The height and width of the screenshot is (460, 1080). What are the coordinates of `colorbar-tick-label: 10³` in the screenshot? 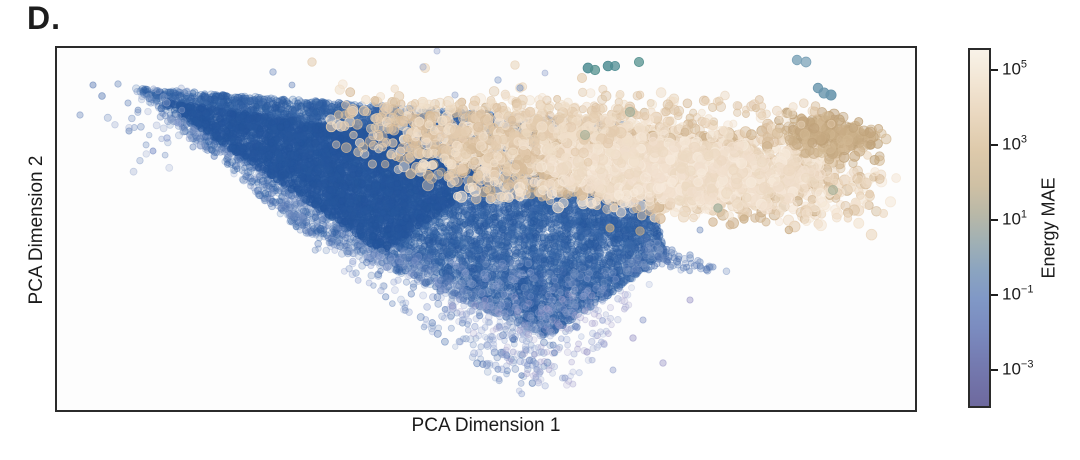 It's located at (1015, 143).